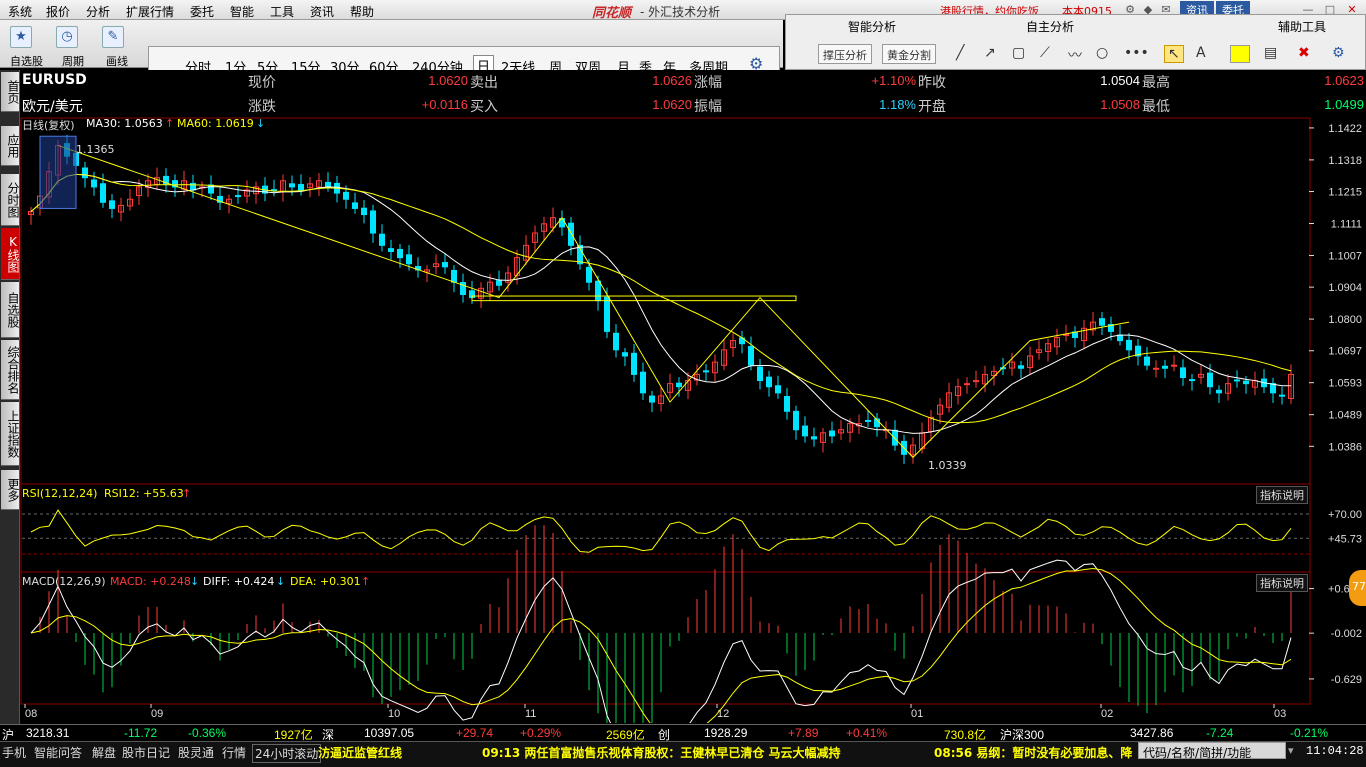 The height and width of the screenshot is (767, 1366). What do you see at coordinates (20, 12) in the screenshot?
I see `menu-system: 系统` at bounding box center [20, 12].